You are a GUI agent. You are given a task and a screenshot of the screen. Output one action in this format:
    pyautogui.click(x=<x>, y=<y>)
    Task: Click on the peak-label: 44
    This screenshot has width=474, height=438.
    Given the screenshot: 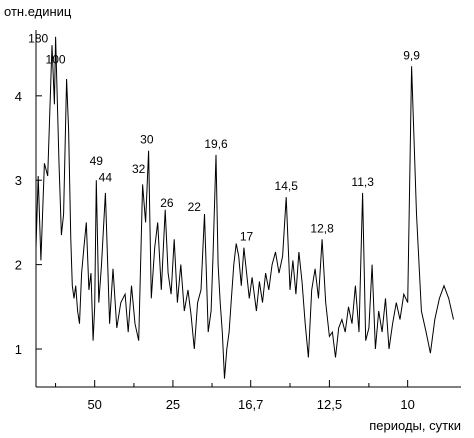 What is the action you would take?
    pyautogui.click(x=106, y=178)
    